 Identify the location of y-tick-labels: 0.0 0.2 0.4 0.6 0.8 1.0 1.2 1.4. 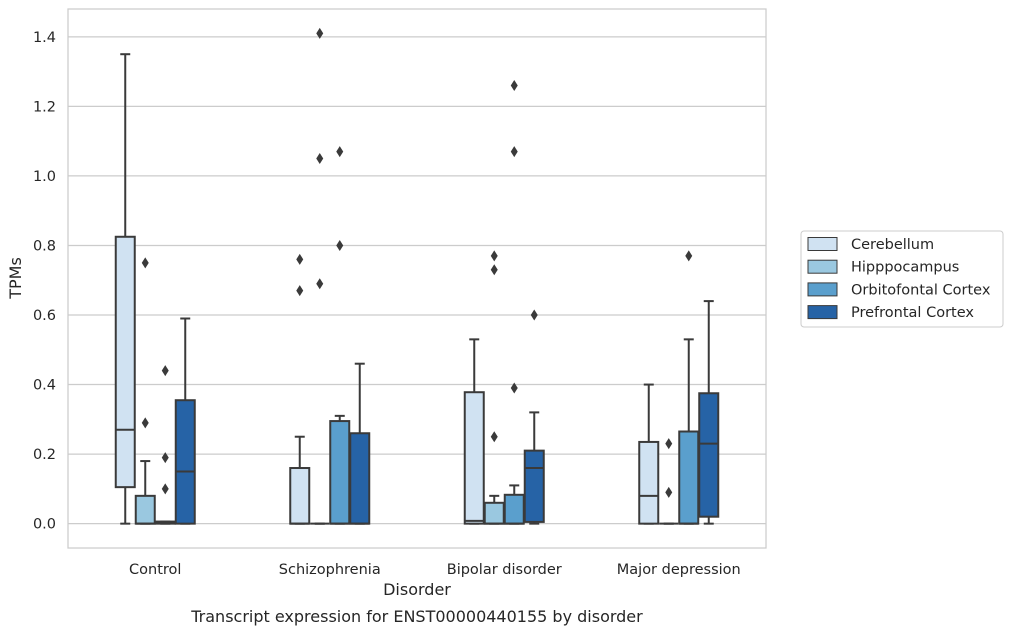
(44, 281).